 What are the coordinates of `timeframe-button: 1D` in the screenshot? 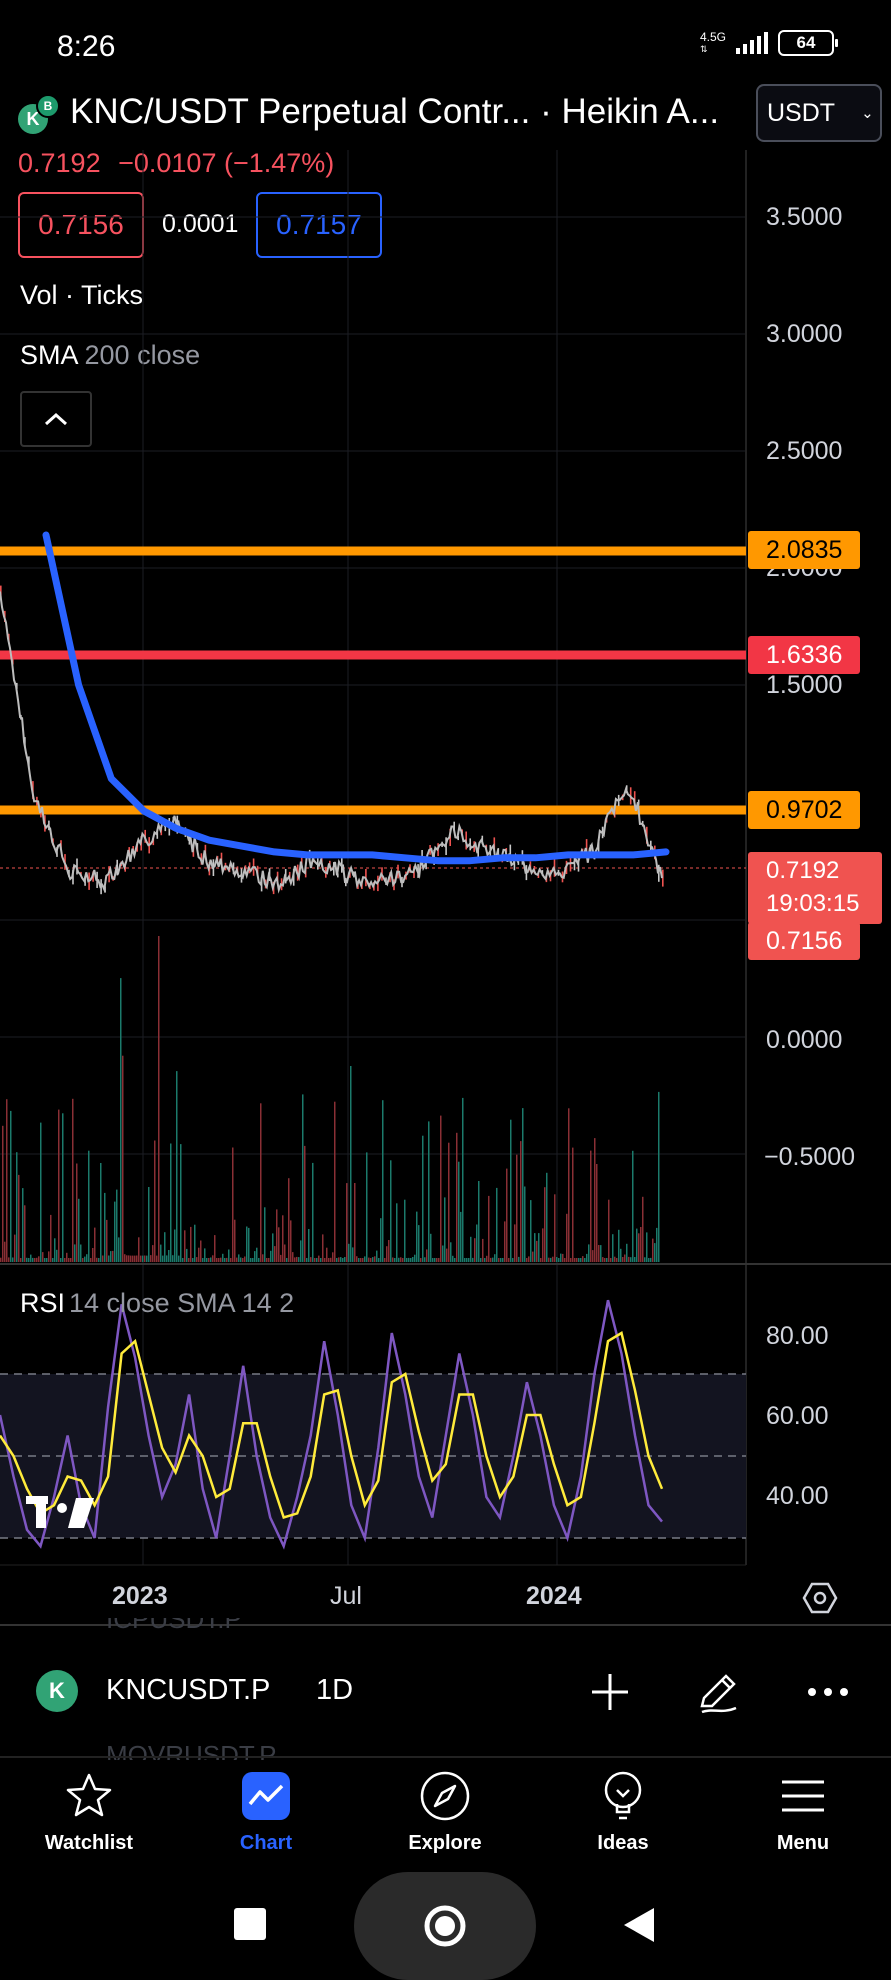 It's located at (335, 1690).